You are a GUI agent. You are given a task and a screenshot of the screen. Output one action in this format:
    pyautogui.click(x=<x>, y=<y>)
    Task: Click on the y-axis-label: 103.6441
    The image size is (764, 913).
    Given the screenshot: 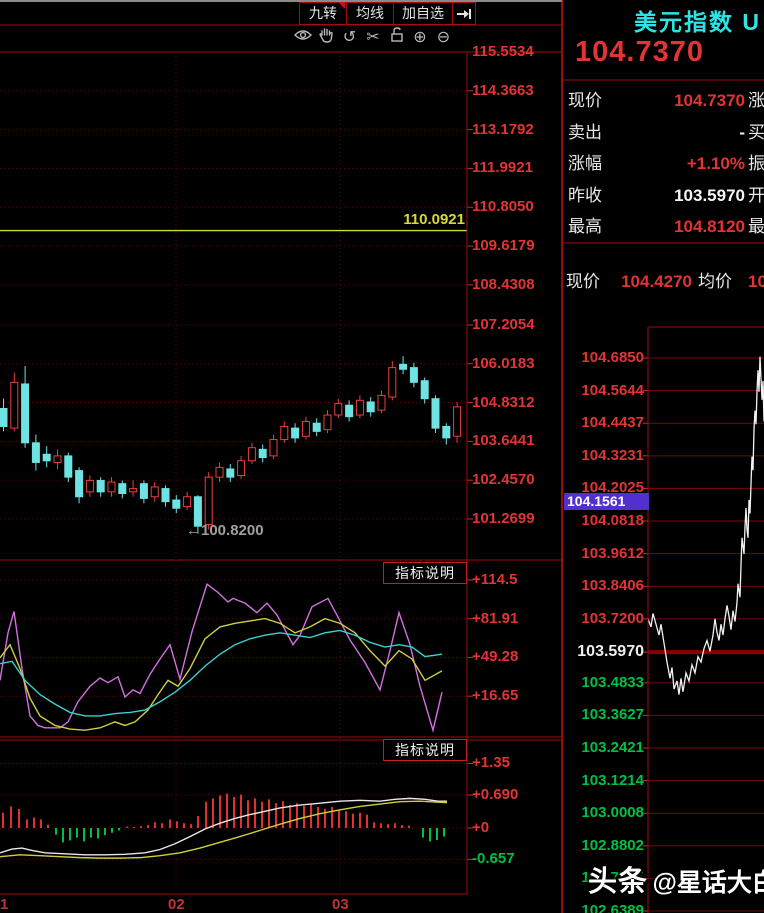 What is the action you would take?
    pyautogui.click(x=503, y=441)
    